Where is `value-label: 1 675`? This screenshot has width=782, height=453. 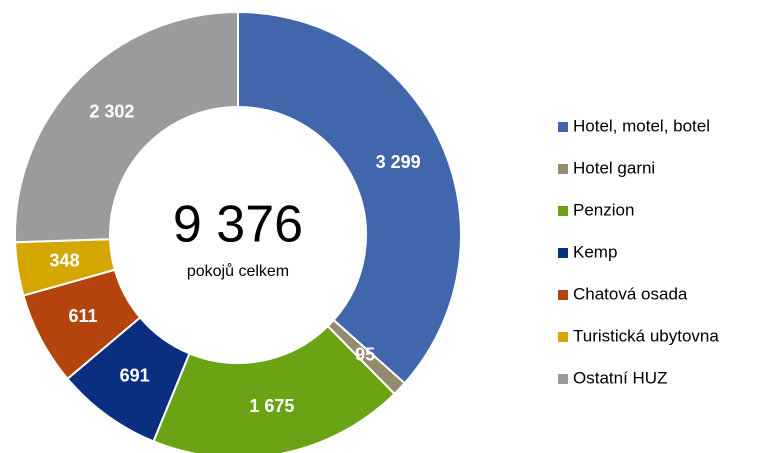
value-label: 1 675 is located at coordinates (271, 406).